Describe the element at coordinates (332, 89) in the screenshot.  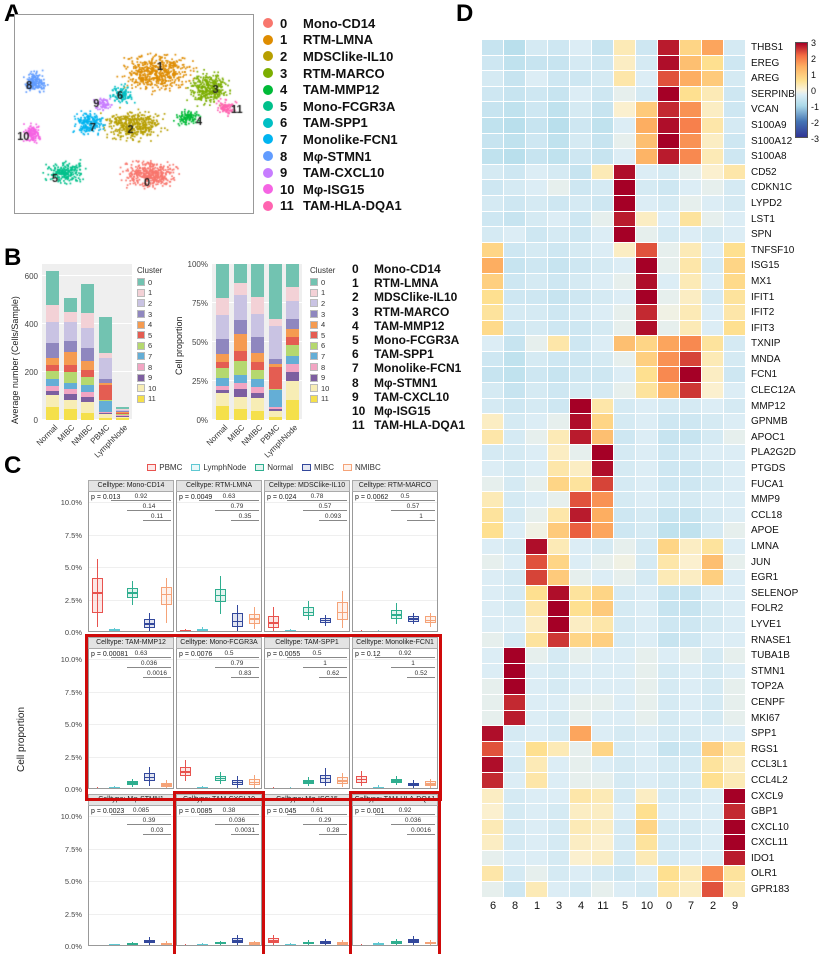
I see `umap-legend-item: 4 TAM-MMP12` at that location.